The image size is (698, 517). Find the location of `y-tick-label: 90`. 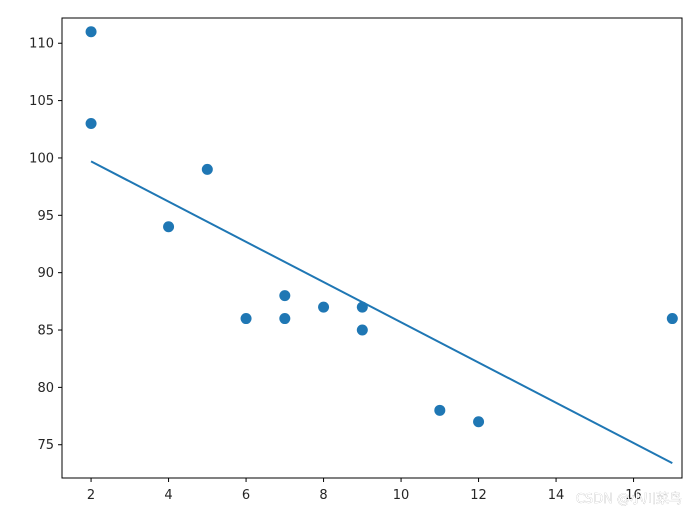

y-tick-label: 90 is located at coordinates (45, 273).